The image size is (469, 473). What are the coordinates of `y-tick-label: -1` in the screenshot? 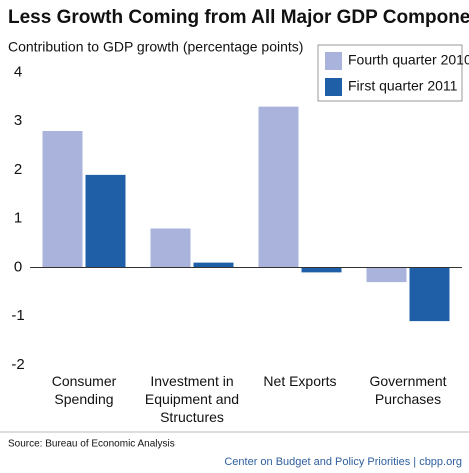 It's located at (17, 315).